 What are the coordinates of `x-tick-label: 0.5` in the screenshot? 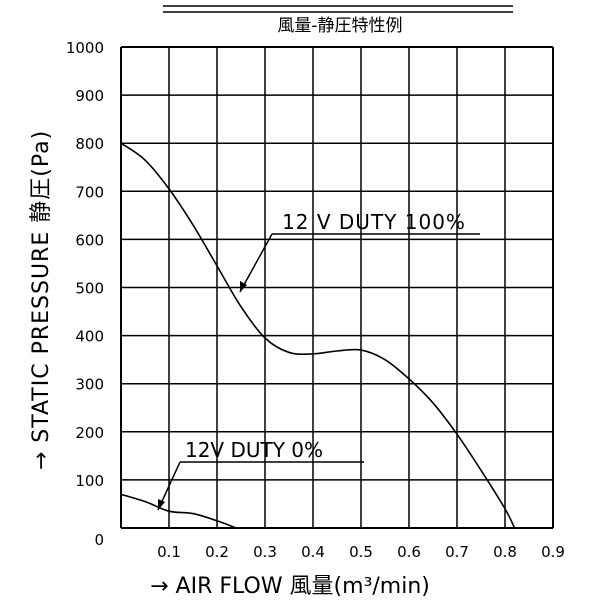 It's located at (361, 552).